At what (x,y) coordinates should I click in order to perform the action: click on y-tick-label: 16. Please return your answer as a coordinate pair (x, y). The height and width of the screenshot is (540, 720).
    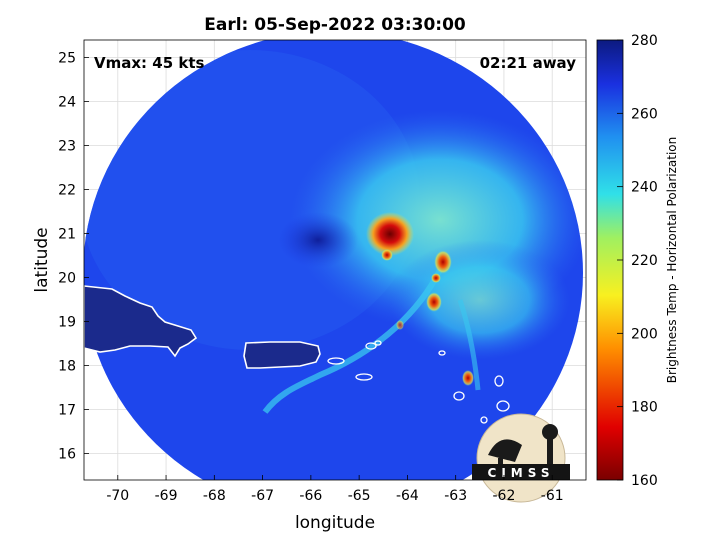
    Looking at the image, I should click on (67, 455).